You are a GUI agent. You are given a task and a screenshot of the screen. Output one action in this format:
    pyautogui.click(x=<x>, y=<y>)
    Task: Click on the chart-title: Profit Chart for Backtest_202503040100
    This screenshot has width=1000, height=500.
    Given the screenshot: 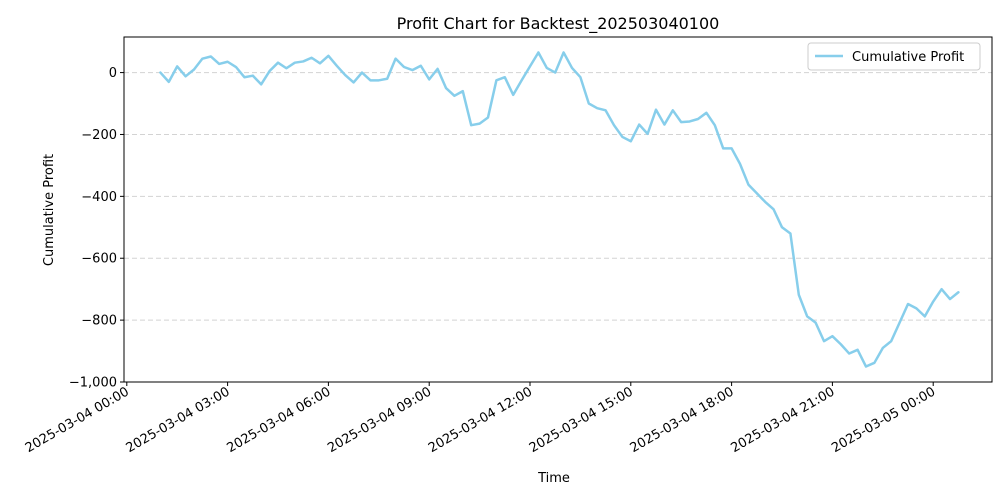 What is the action you would take?
    pyautogui.click(x=558, y=24)
    